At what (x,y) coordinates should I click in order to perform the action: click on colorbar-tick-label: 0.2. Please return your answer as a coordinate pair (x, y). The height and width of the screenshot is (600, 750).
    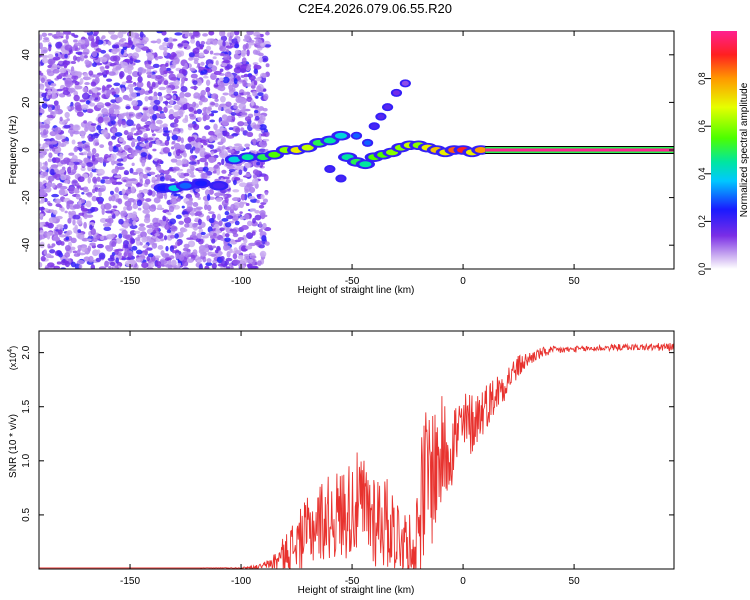
    Looking at the image, I should click on (702, 221).